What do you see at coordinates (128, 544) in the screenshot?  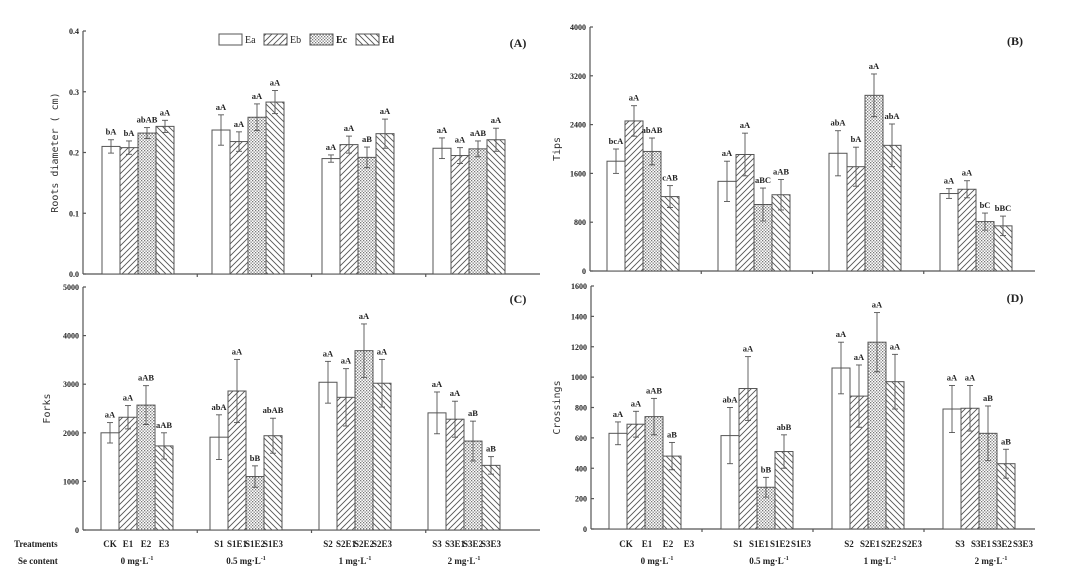 I see `treatment-label: E1` at bounding box center [128, 544].